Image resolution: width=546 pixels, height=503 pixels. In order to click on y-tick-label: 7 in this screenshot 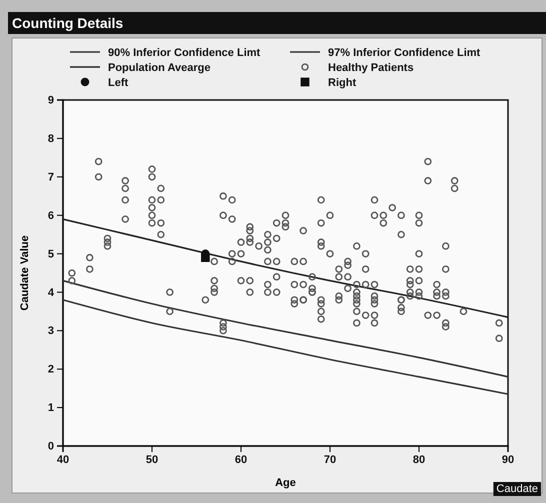, I will do `click(51, 177)`.